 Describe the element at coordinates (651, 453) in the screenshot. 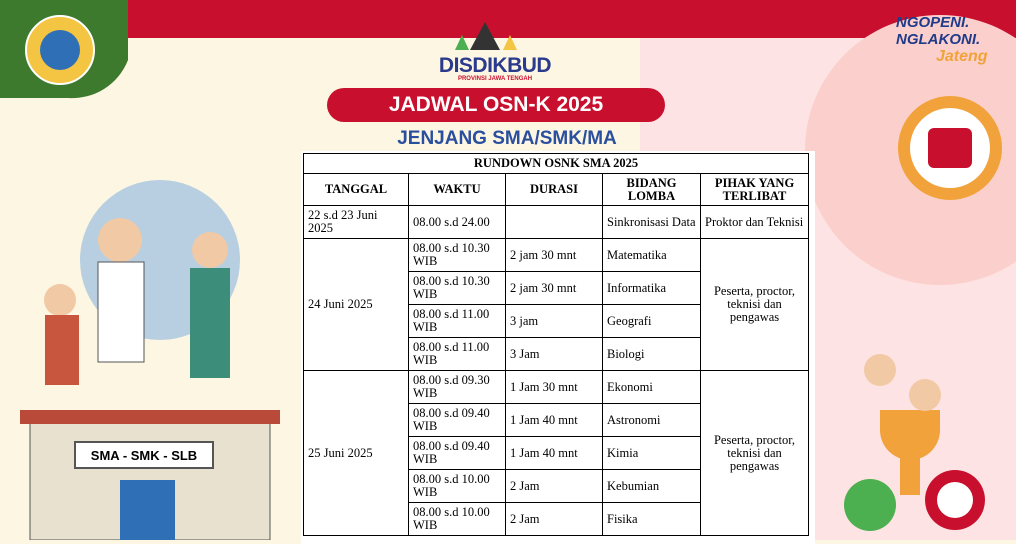

I see `subject-cell: Kimia` at that location.